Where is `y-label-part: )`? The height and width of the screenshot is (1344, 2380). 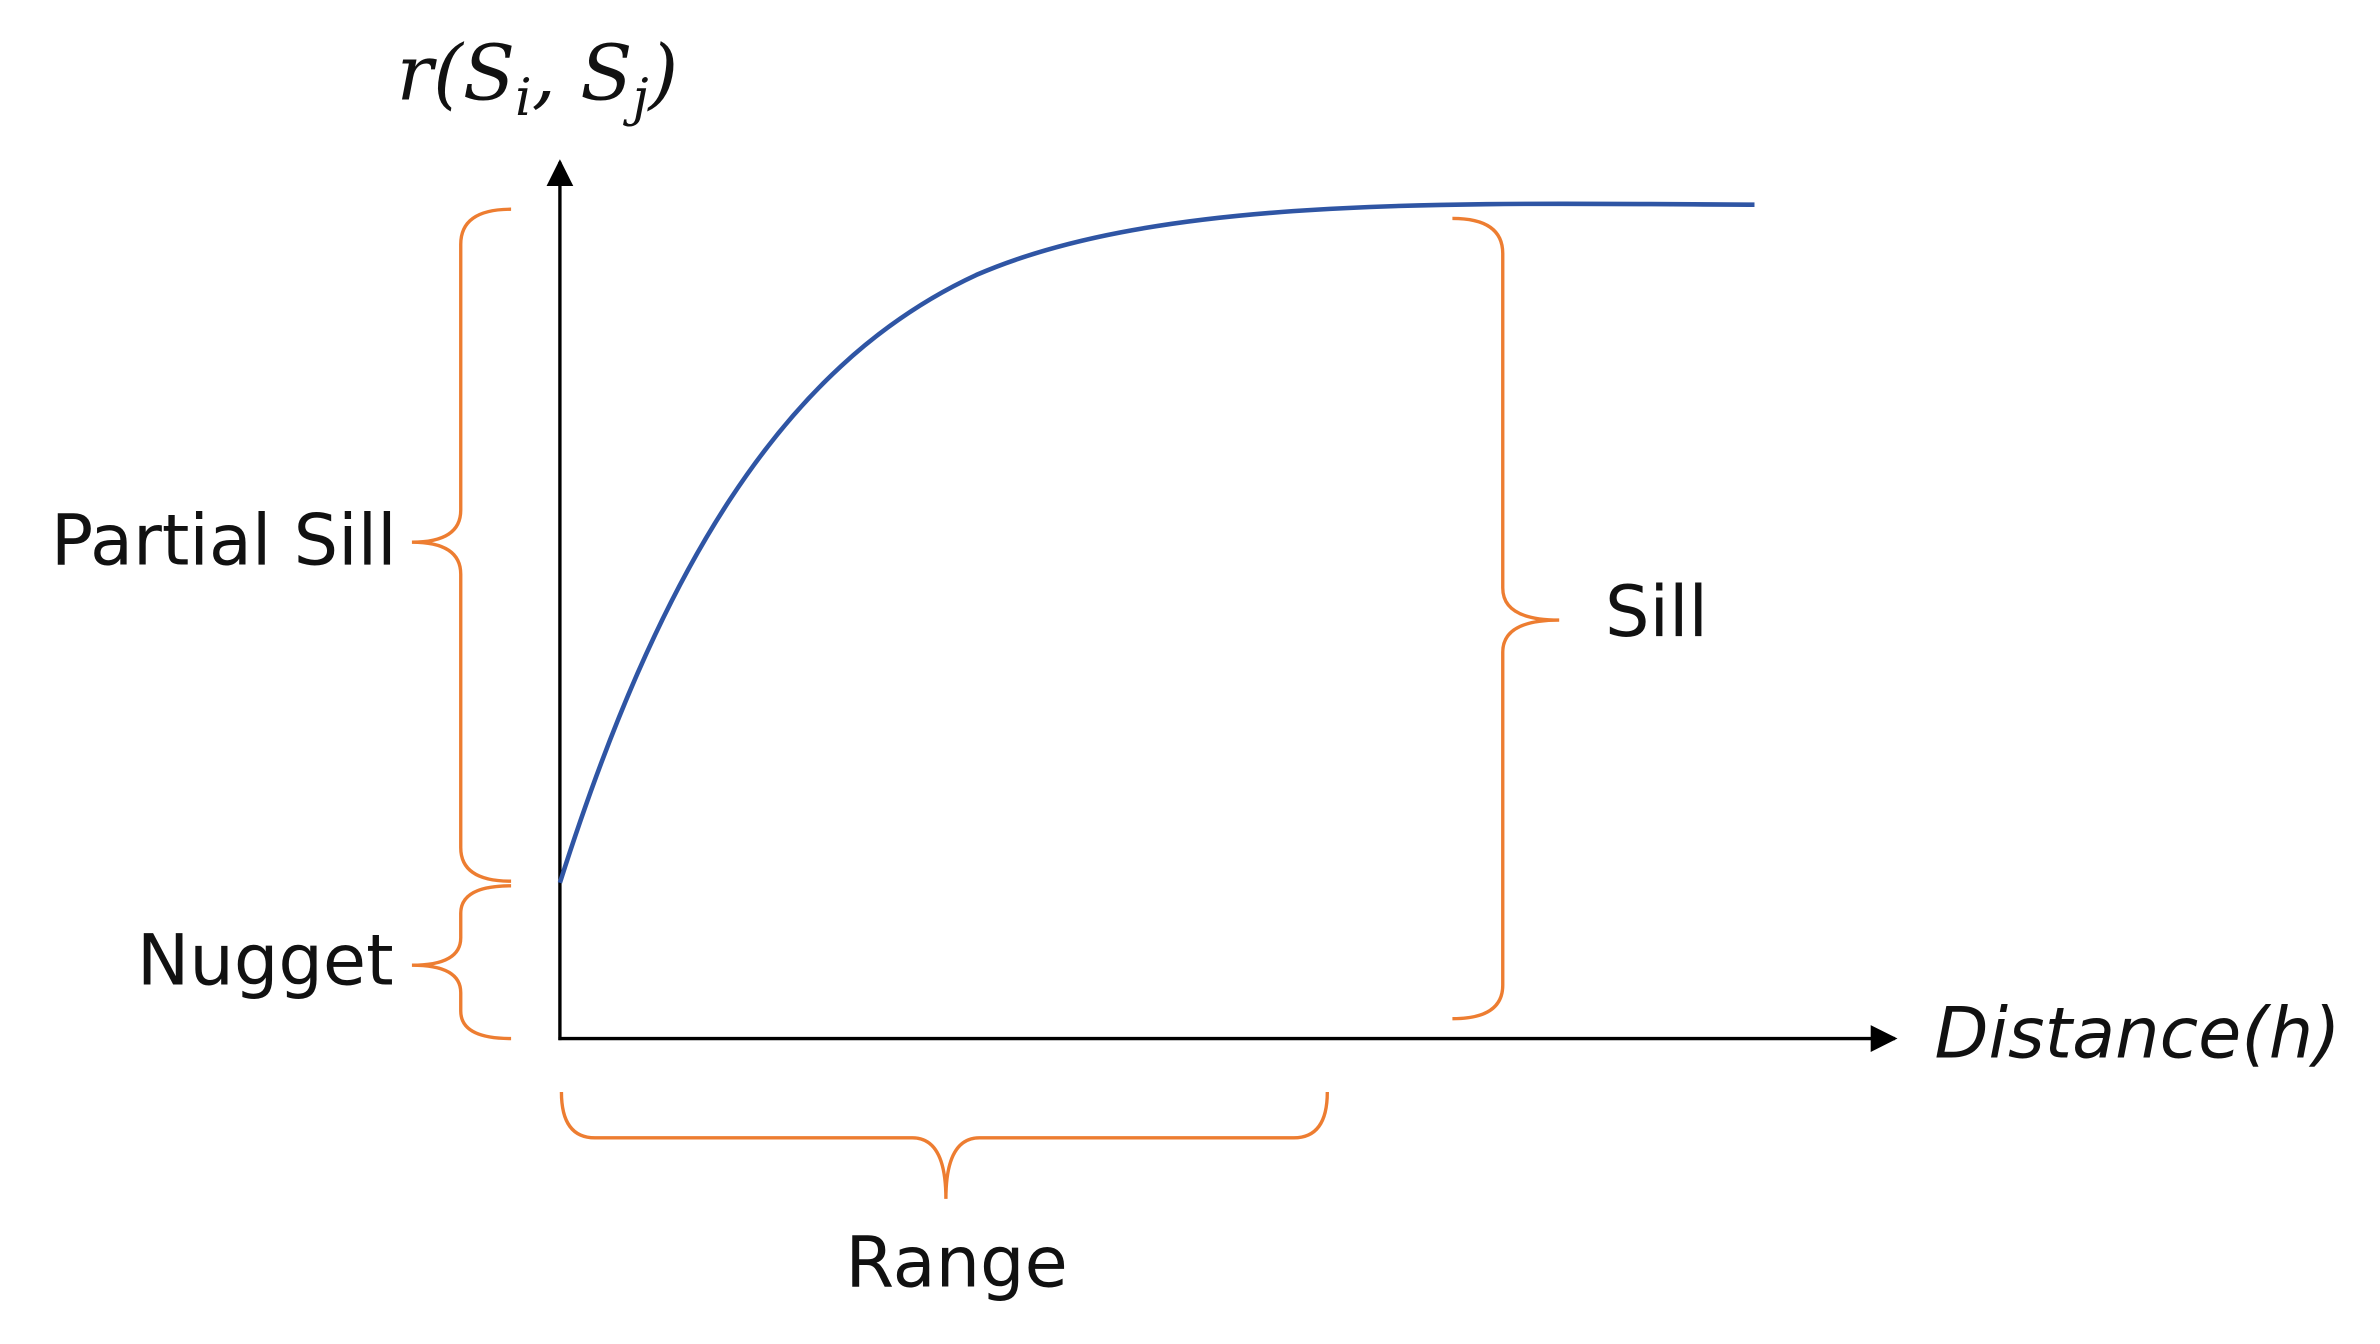 y-label-part: ) is located at coordinates (663, 72).